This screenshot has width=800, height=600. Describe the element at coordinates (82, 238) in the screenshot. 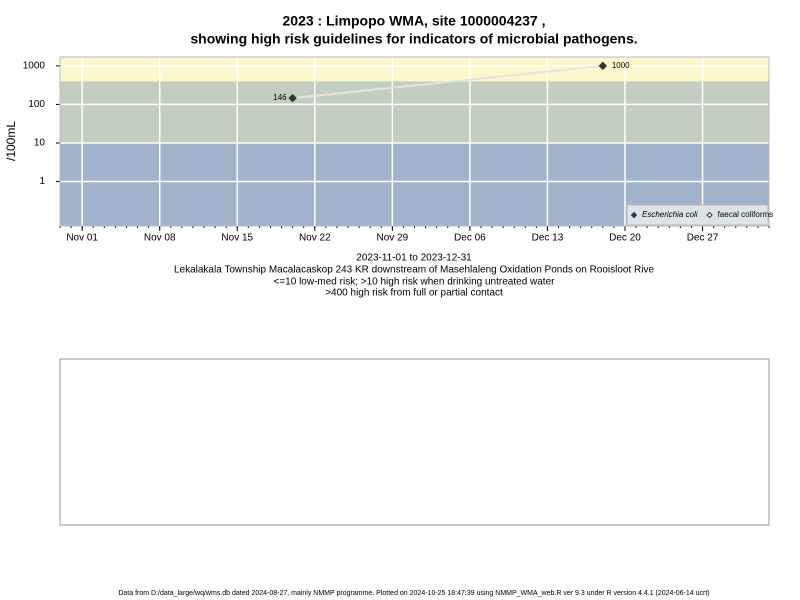

I see `x-tick-label: Nov 01` at that location.